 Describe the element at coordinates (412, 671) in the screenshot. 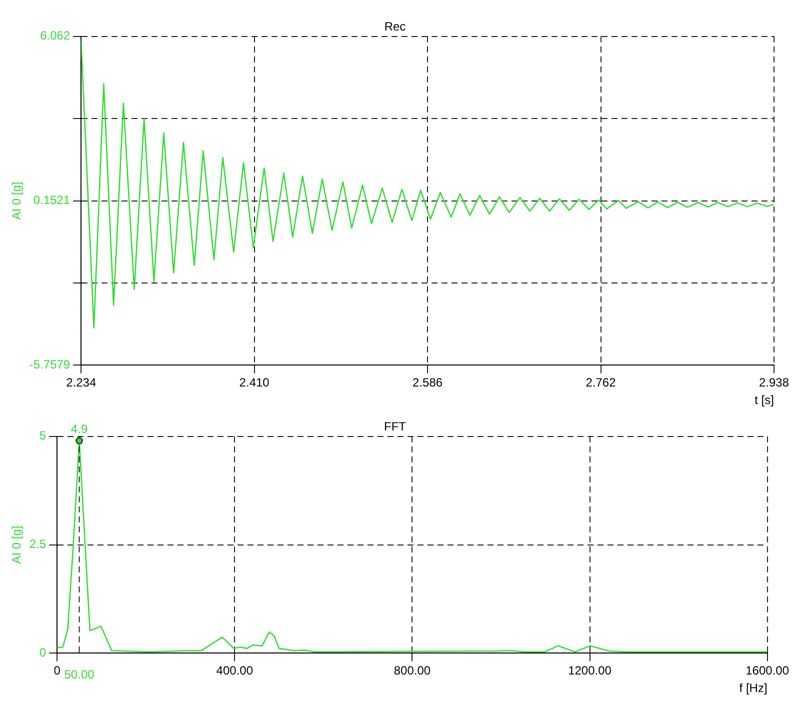

I see `x-tick-label: 800.00` at that location.